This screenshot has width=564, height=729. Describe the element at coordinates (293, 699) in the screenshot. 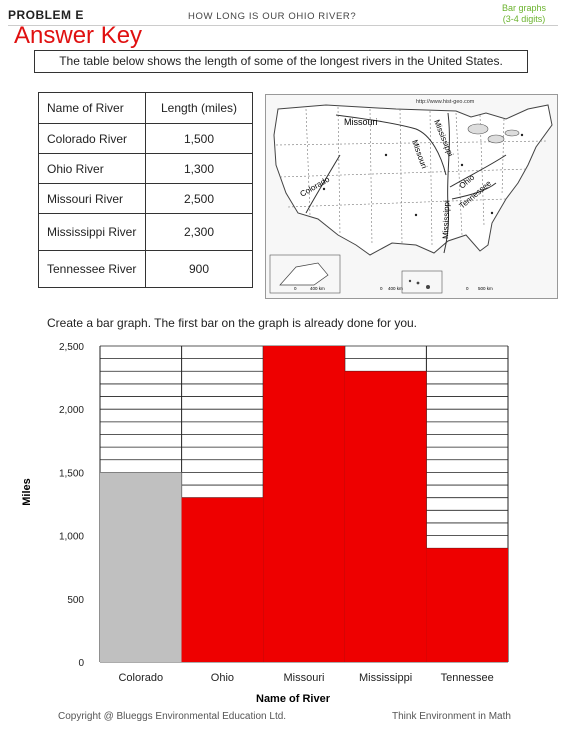

I see `x-axis-label: Name of River` at that location.